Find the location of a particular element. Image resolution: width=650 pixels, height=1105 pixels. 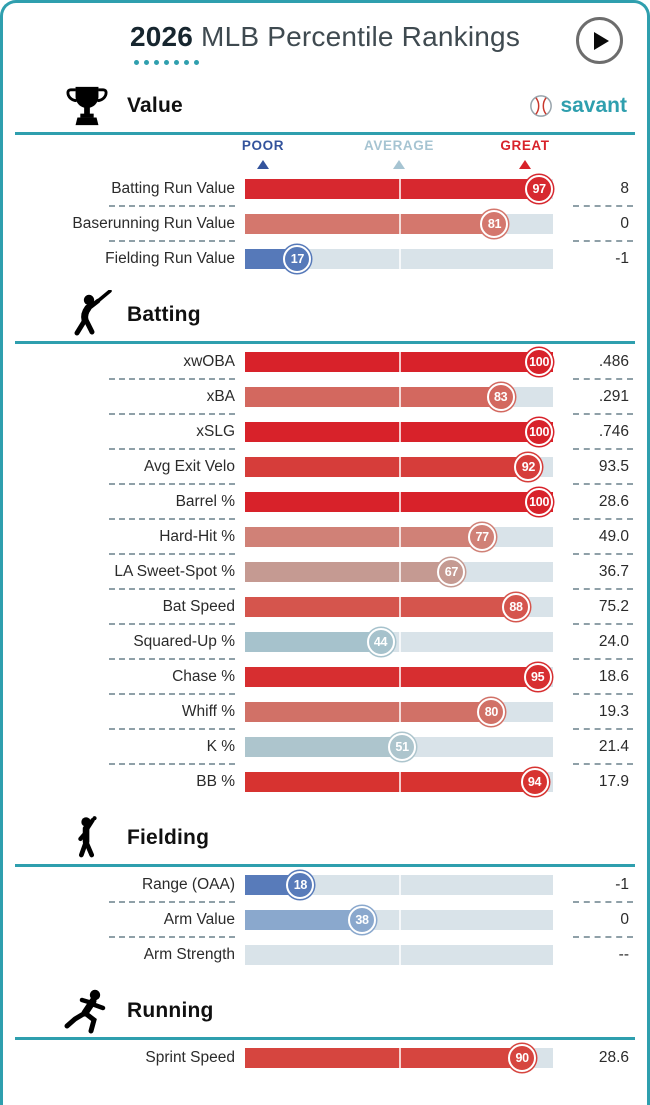

percentile-bar-track: 44 is located at coordinates (399, 641).